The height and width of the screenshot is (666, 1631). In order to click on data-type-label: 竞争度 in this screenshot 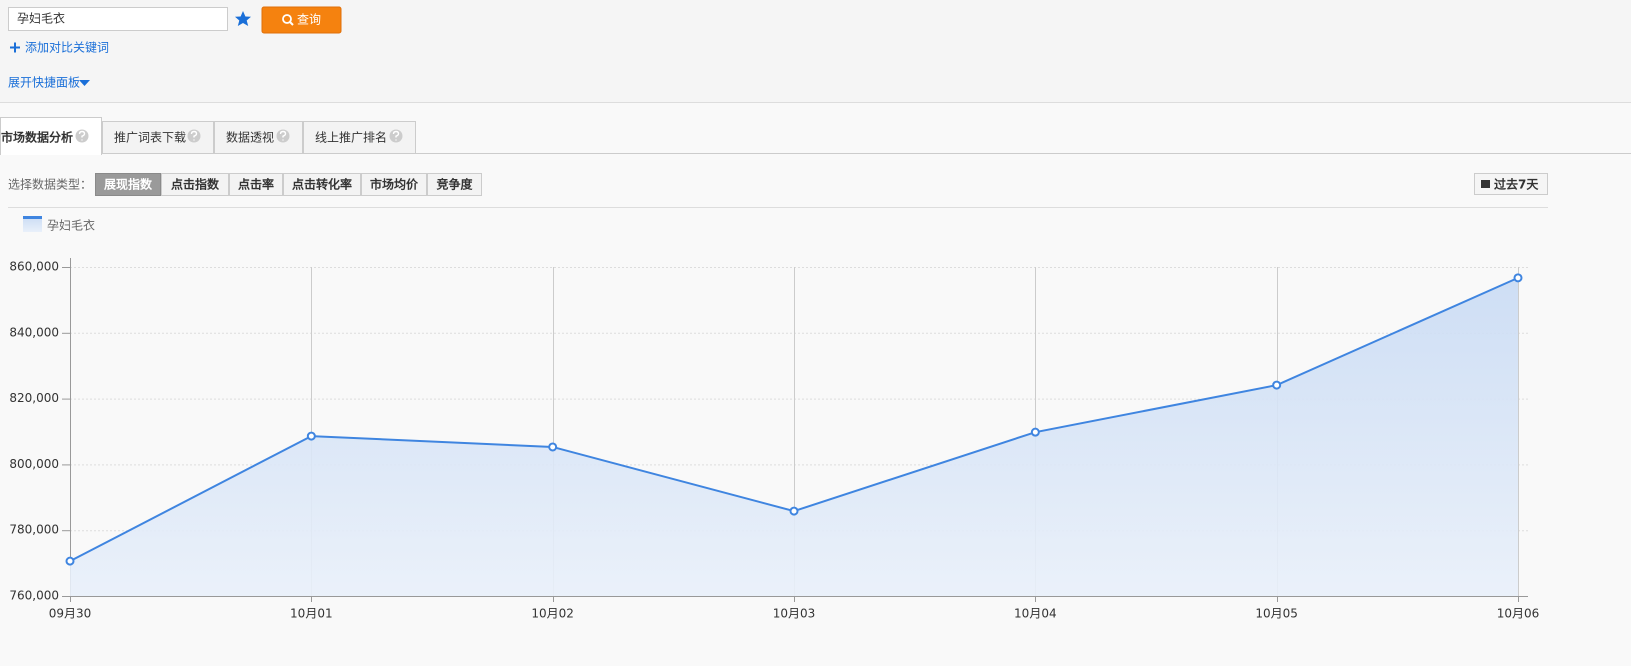, I will do `click(454, 184)`.